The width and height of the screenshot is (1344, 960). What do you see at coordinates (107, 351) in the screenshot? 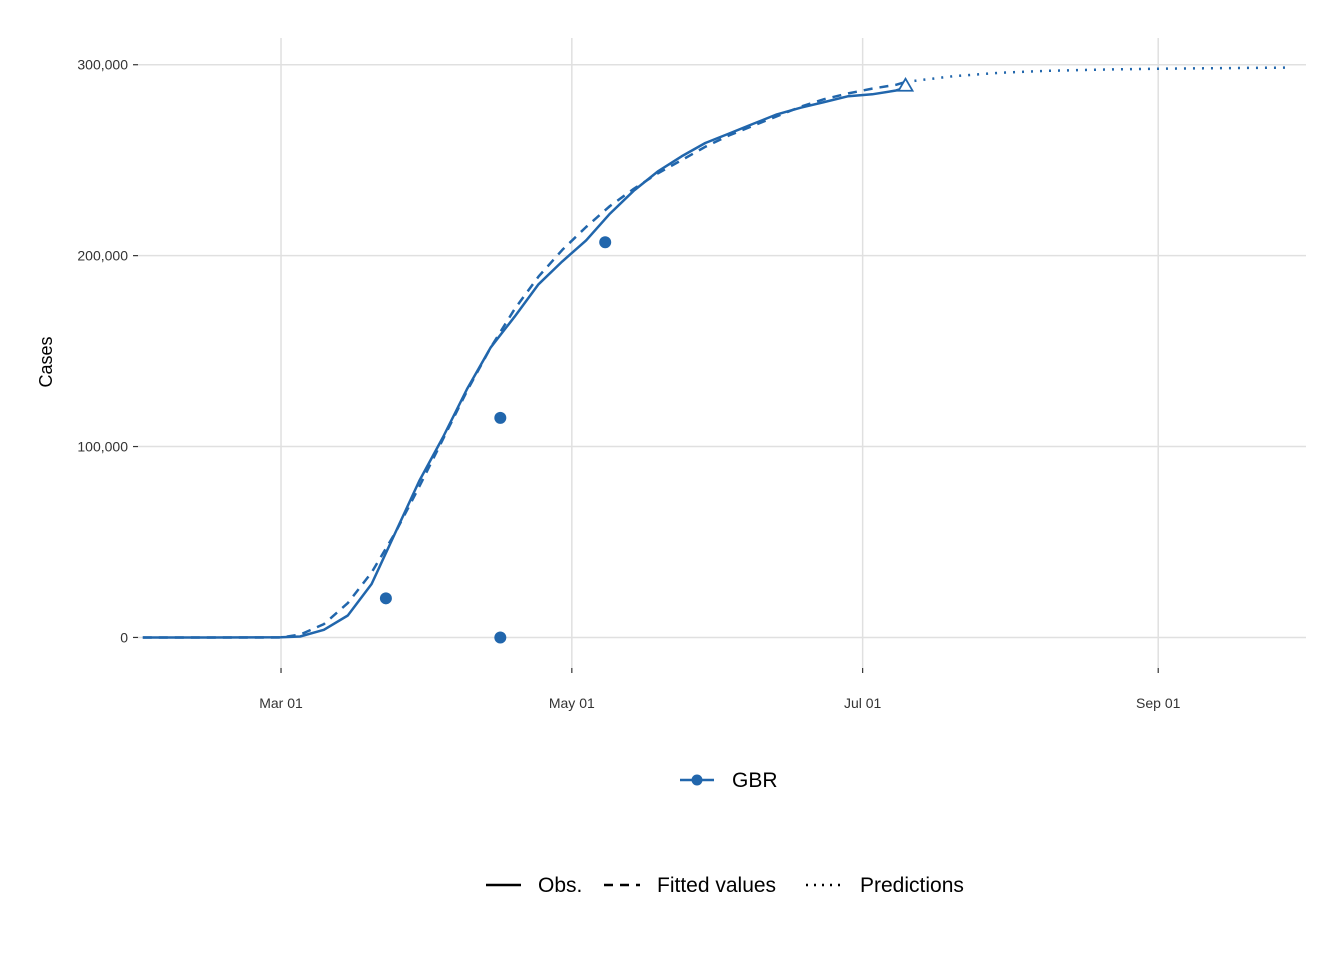
I see `y-axis: 0 100,000 200,000 300,000` at bounding box center [107, 351].